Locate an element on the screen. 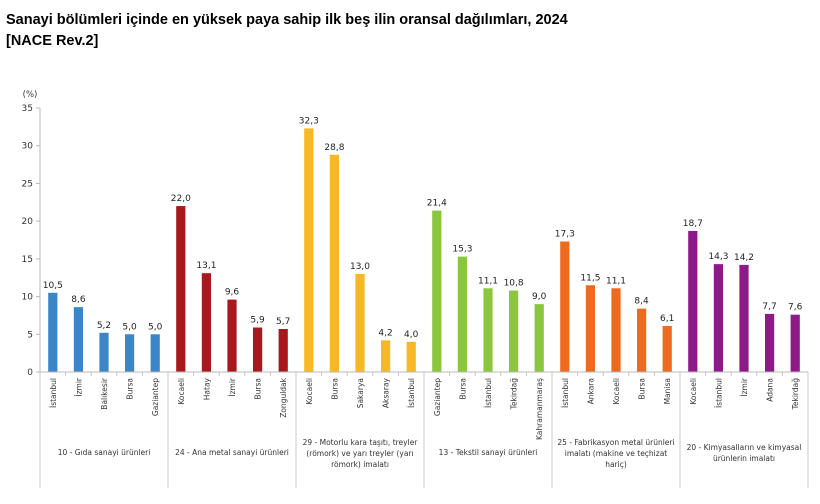 This screenshot has width=820, height=504. bar-value-label: 13,0 is located at coordinates (360, 267).